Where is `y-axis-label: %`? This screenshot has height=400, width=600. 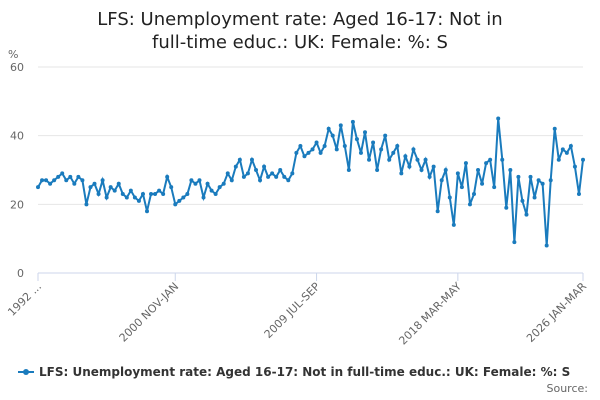 y-axis-label: % is located at coordinates (13, 54).